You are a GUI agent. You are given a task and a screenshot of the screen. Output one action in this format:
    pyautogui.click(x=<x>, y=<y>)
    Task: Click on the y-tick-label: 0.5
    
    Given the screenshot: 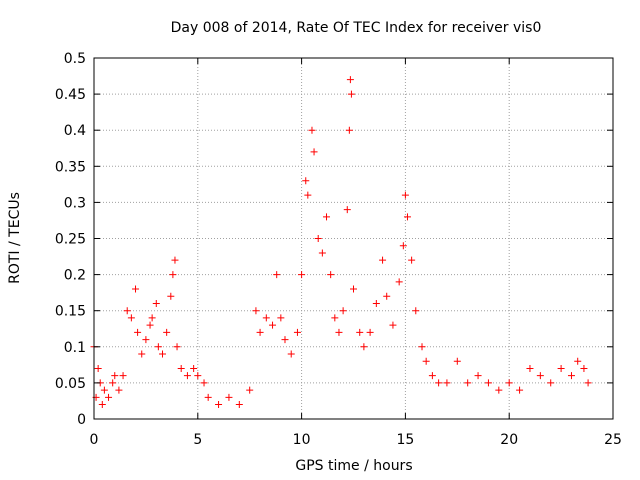 What is the action you would take?
    pyautogui.click(x=75, y=59)
    